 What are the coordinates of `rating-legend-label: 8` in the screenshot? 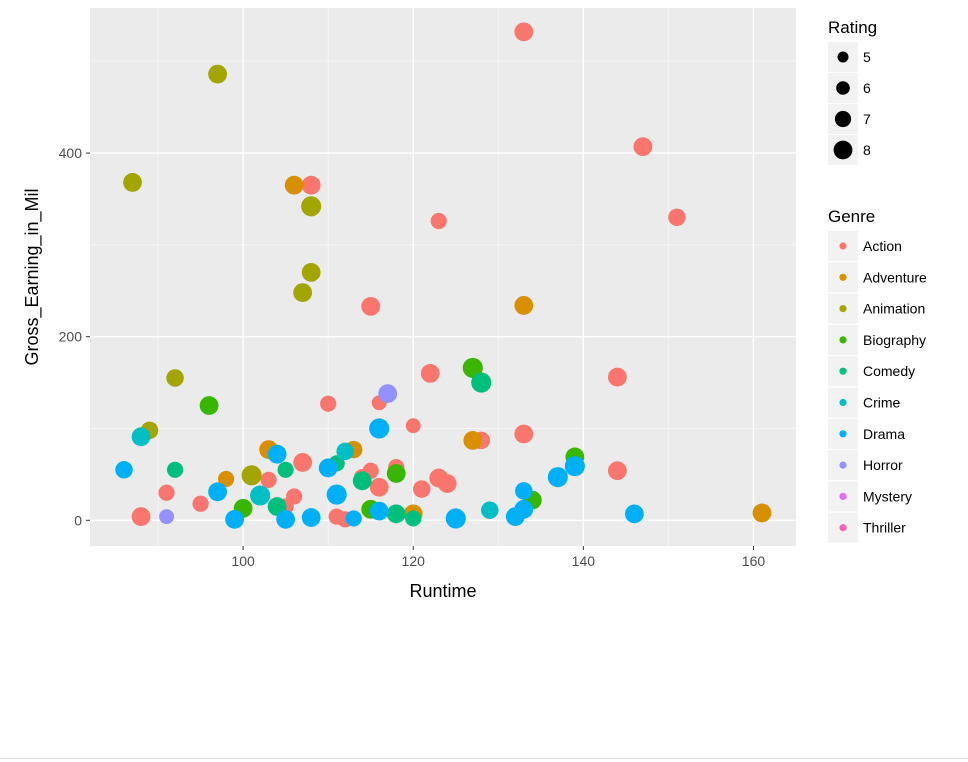 It's located at (867, 150).